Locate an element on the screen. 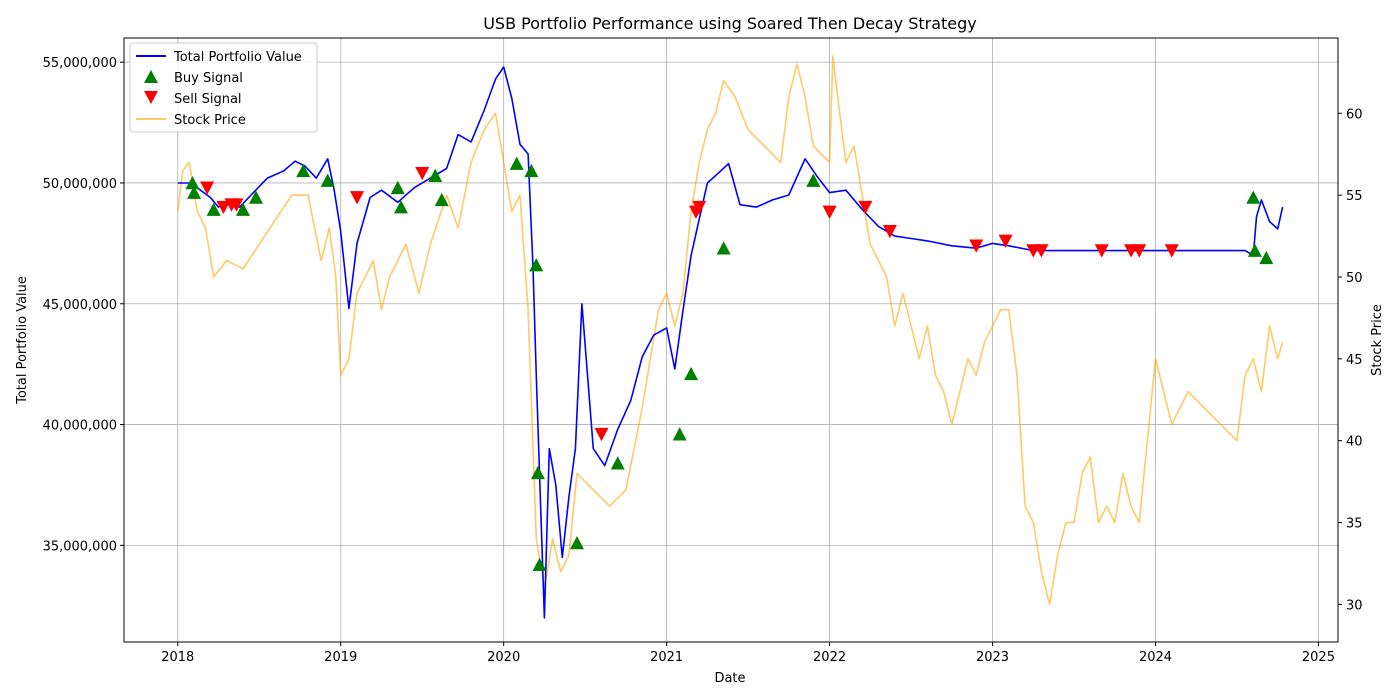 The width and height of the screenshot is (1400, 700). y2-tick-label: 35 is located at coordinates (1354, 524).